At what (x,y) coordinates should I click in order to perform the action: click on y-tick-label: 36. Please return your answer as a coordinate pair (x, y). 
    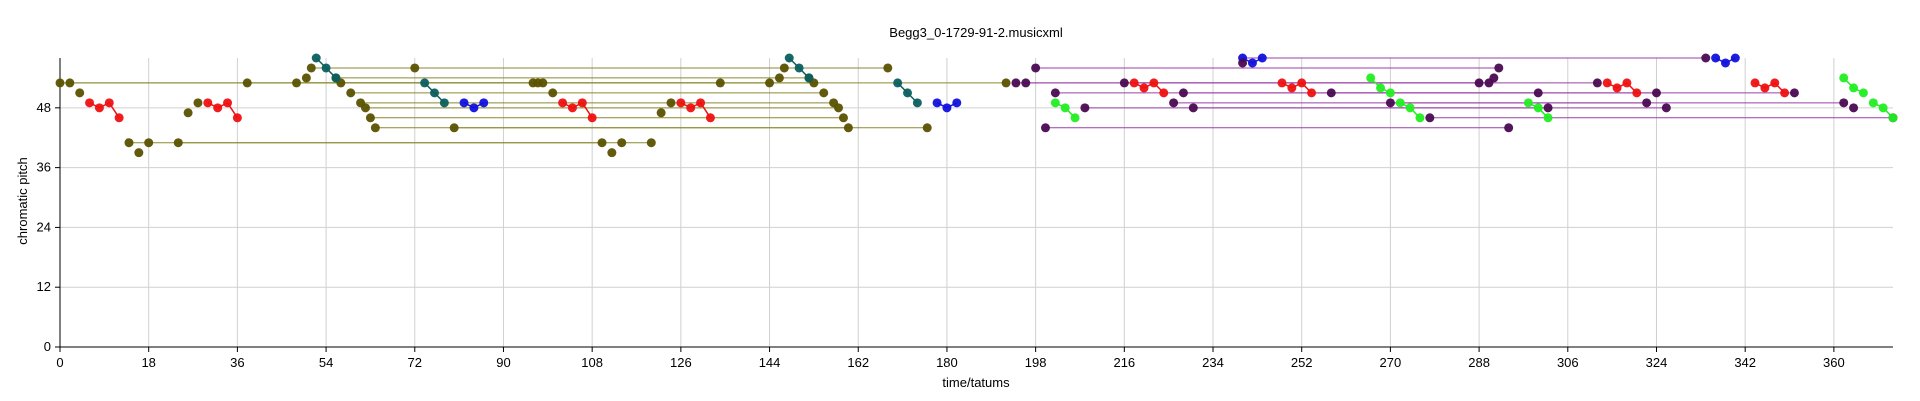
    Looking at the image, I should click on (44, 167).